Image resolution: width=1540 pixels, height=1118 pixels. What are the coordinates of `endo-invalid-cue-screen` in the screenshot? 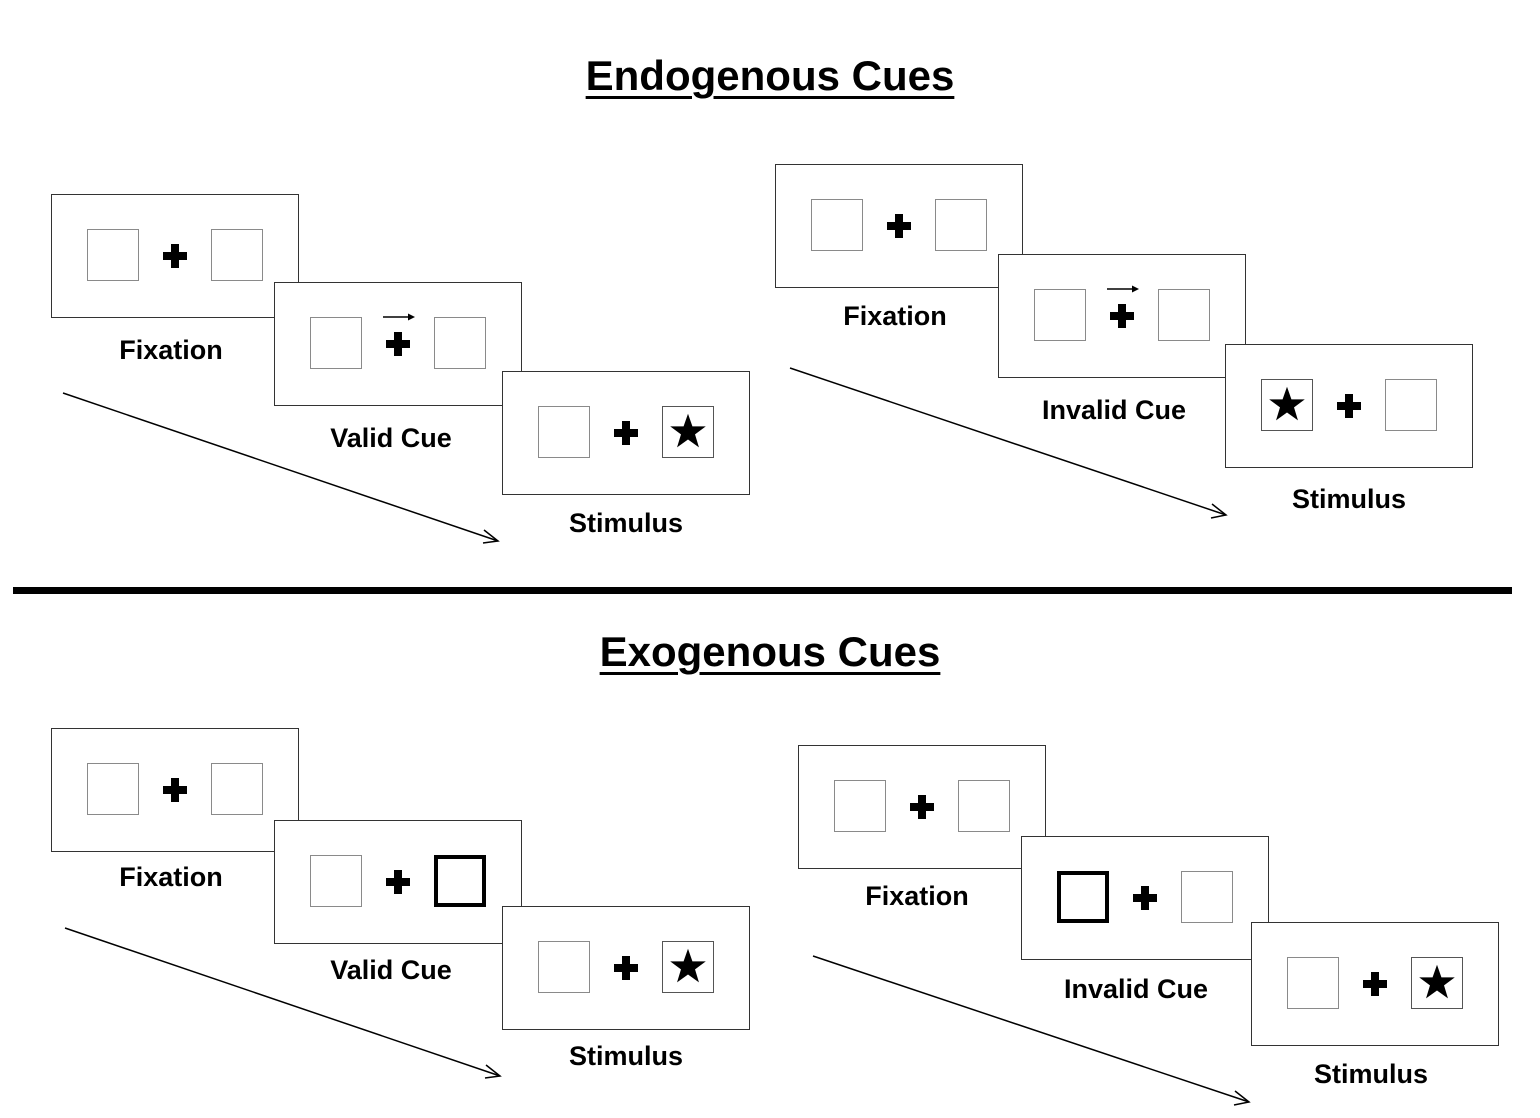 It's located at (1122, 316).